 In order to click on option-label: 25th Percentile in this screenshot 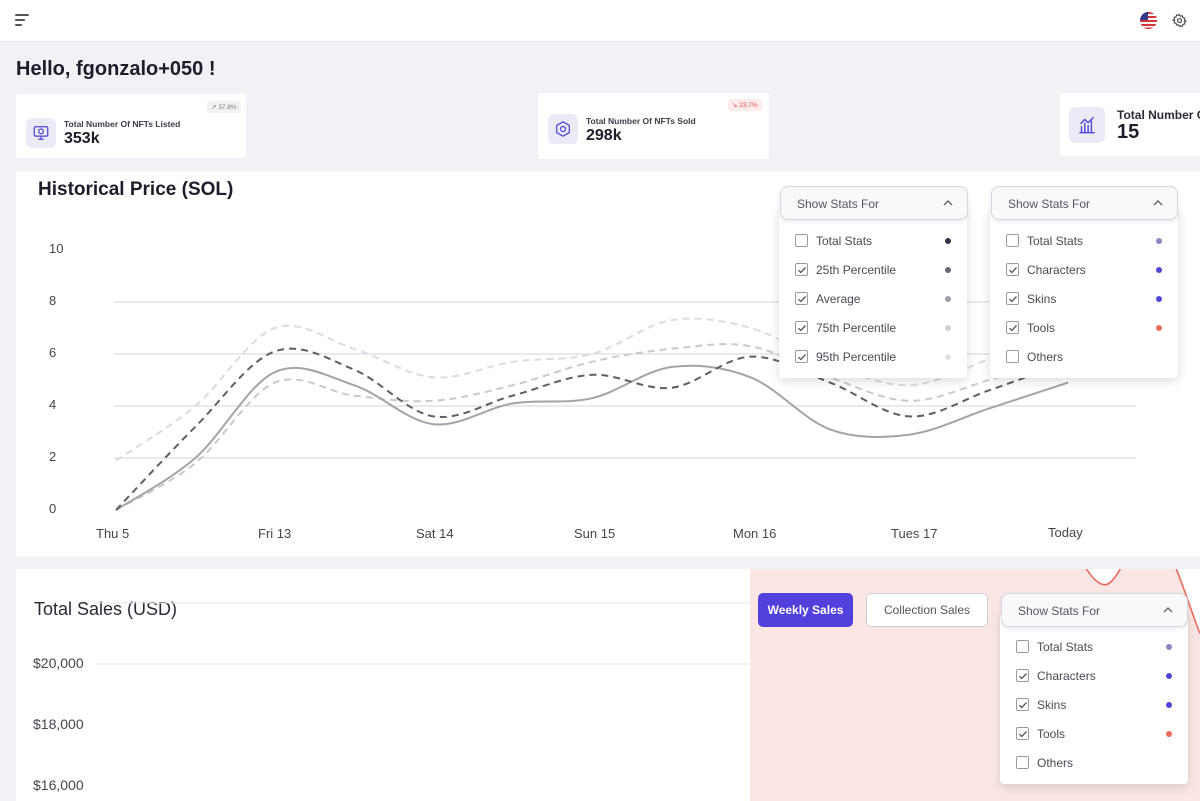, I will do `click(856, 270)`.